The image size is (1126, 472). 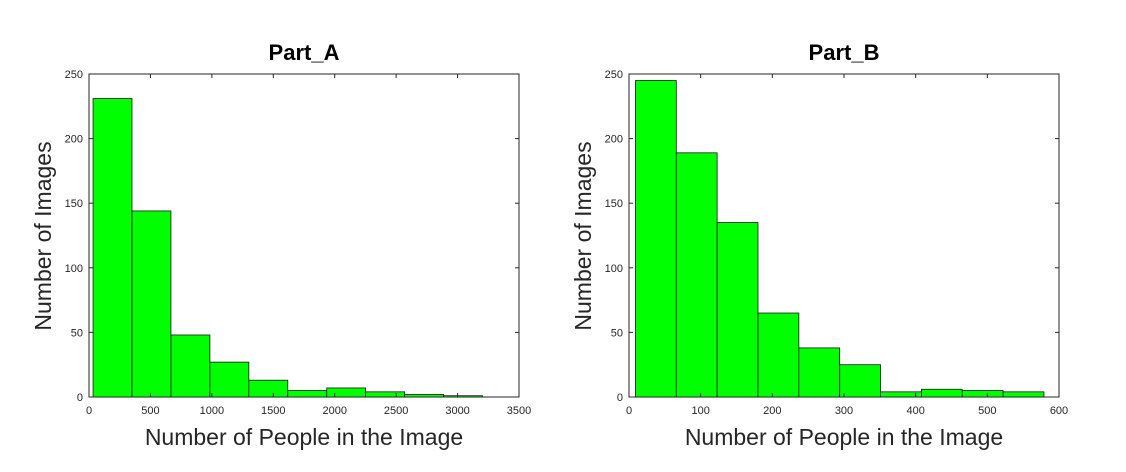 I want to click on x-tick-label: 3000, so click(x=457, y=411).